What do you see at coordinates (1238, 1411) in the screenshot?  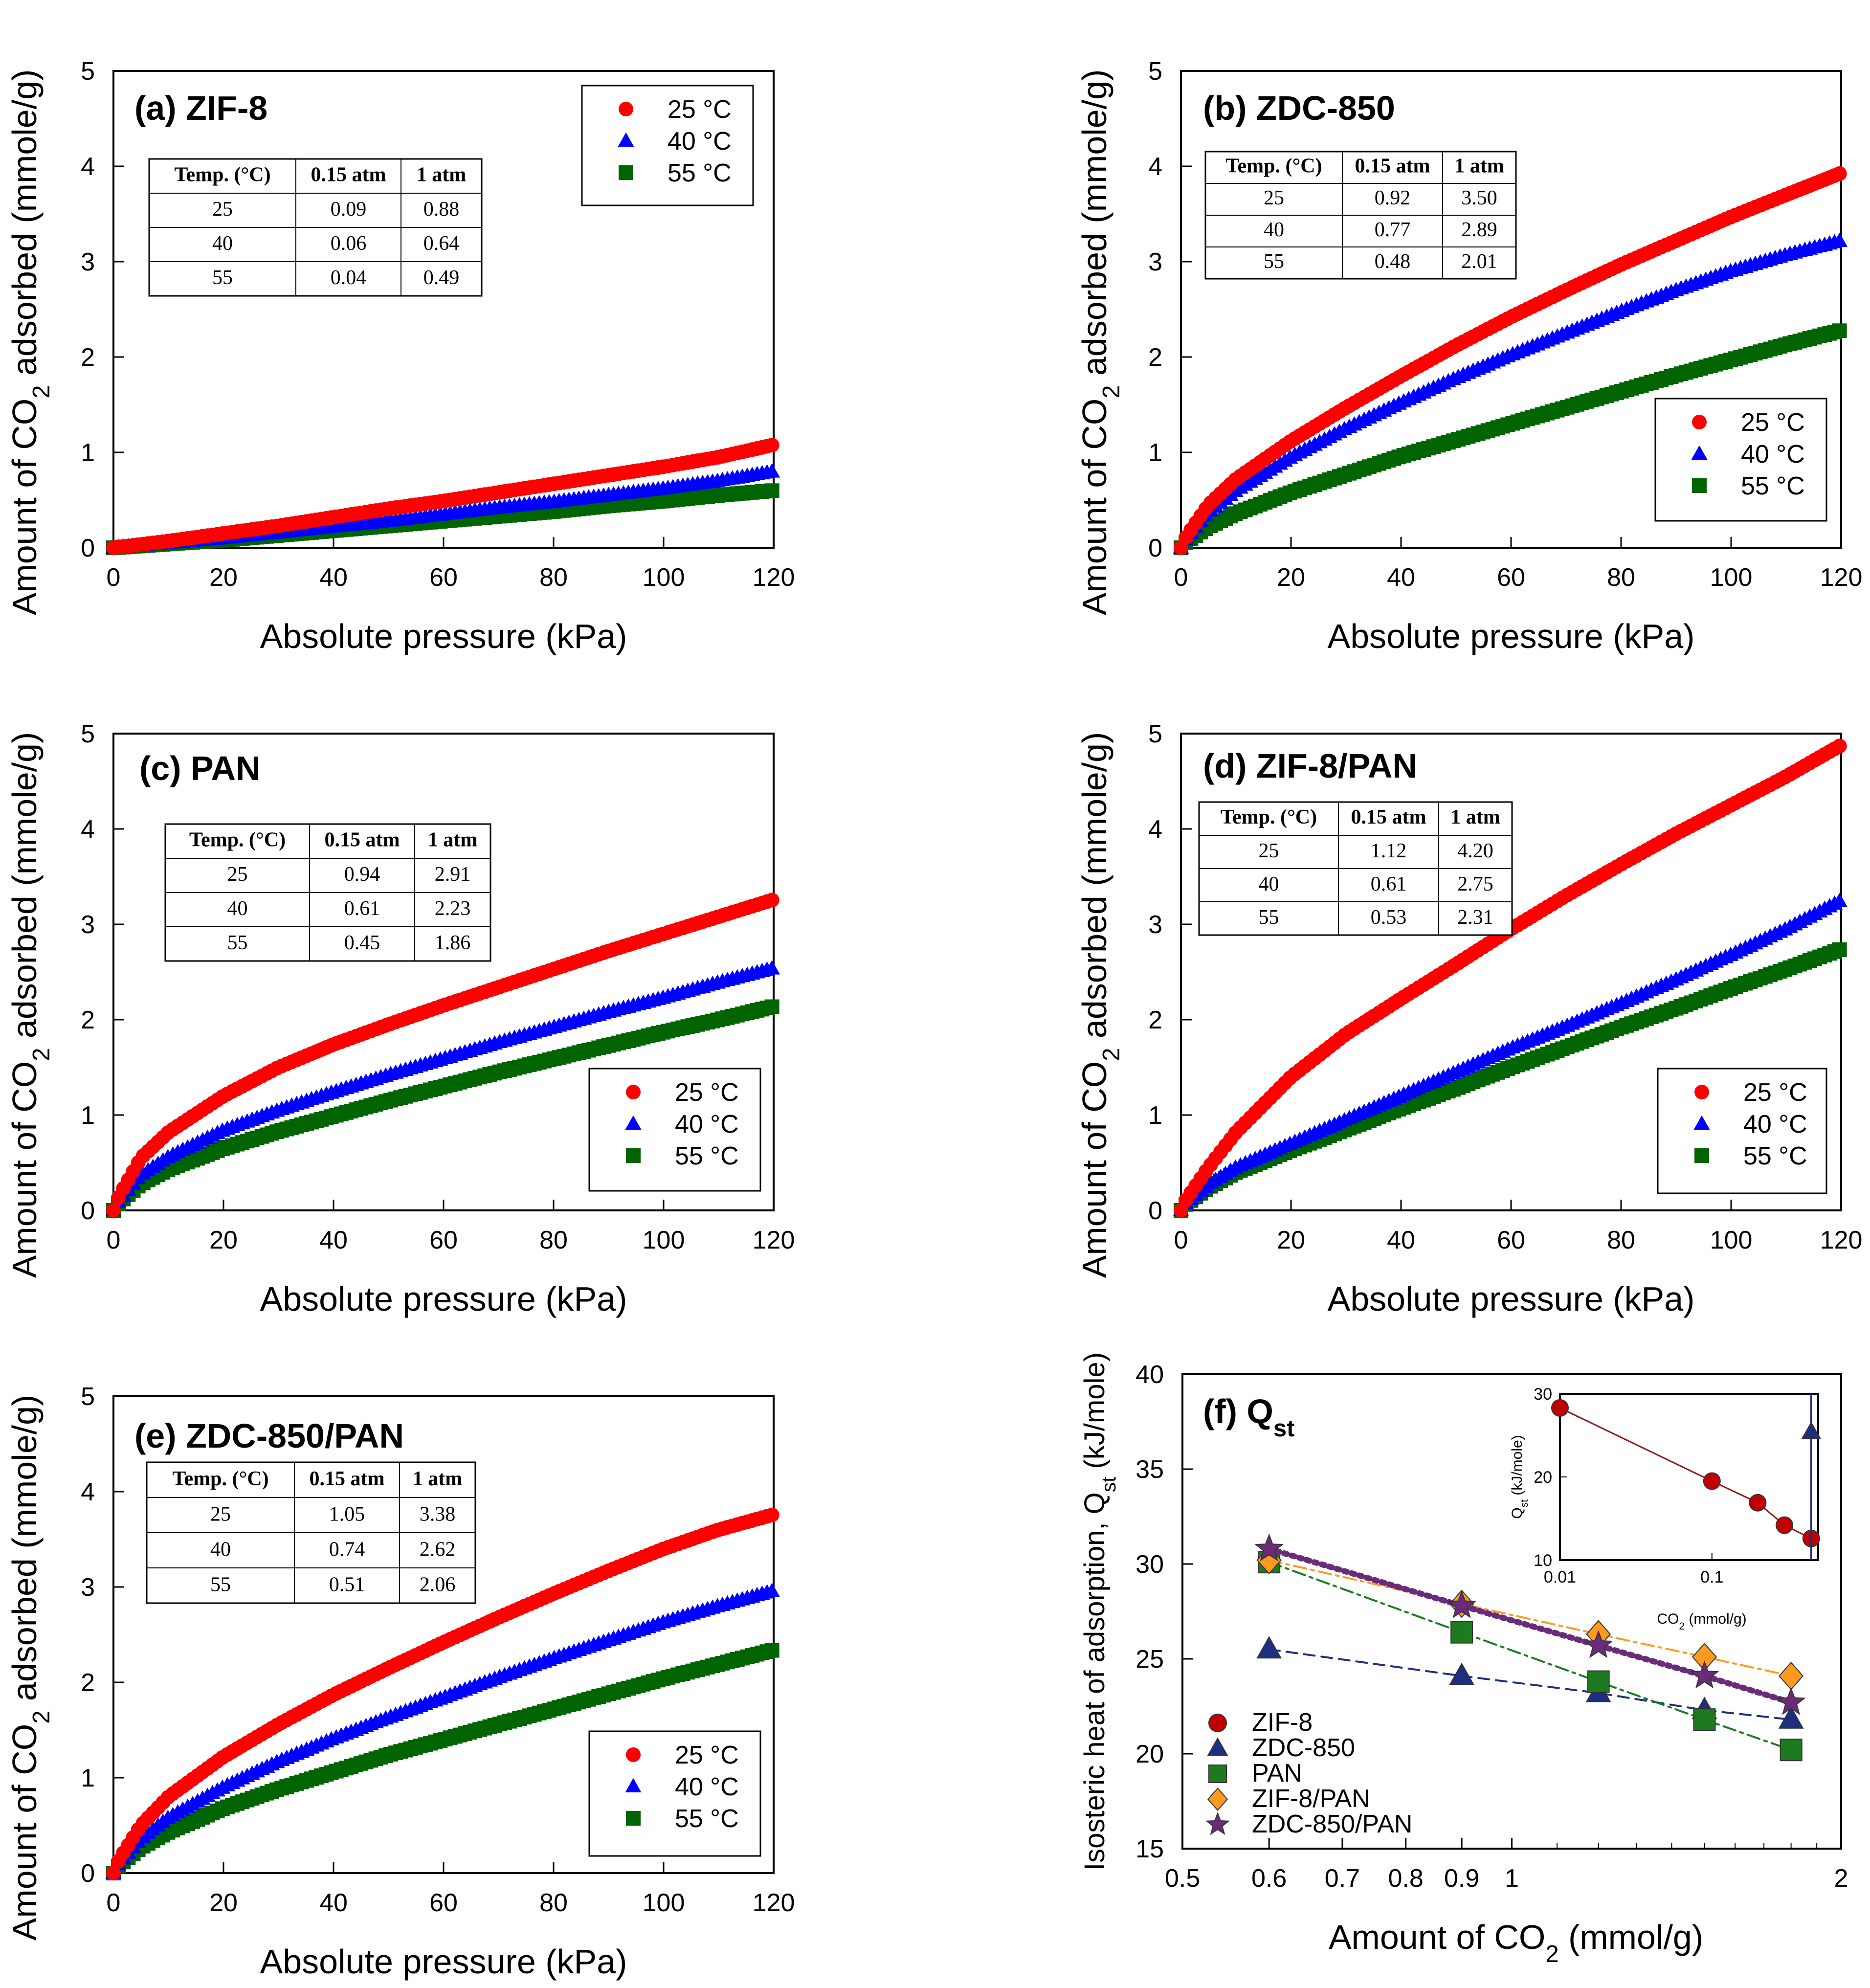 I see `panel-title-text: (f) Q` at bounding box center [1238, 1411].